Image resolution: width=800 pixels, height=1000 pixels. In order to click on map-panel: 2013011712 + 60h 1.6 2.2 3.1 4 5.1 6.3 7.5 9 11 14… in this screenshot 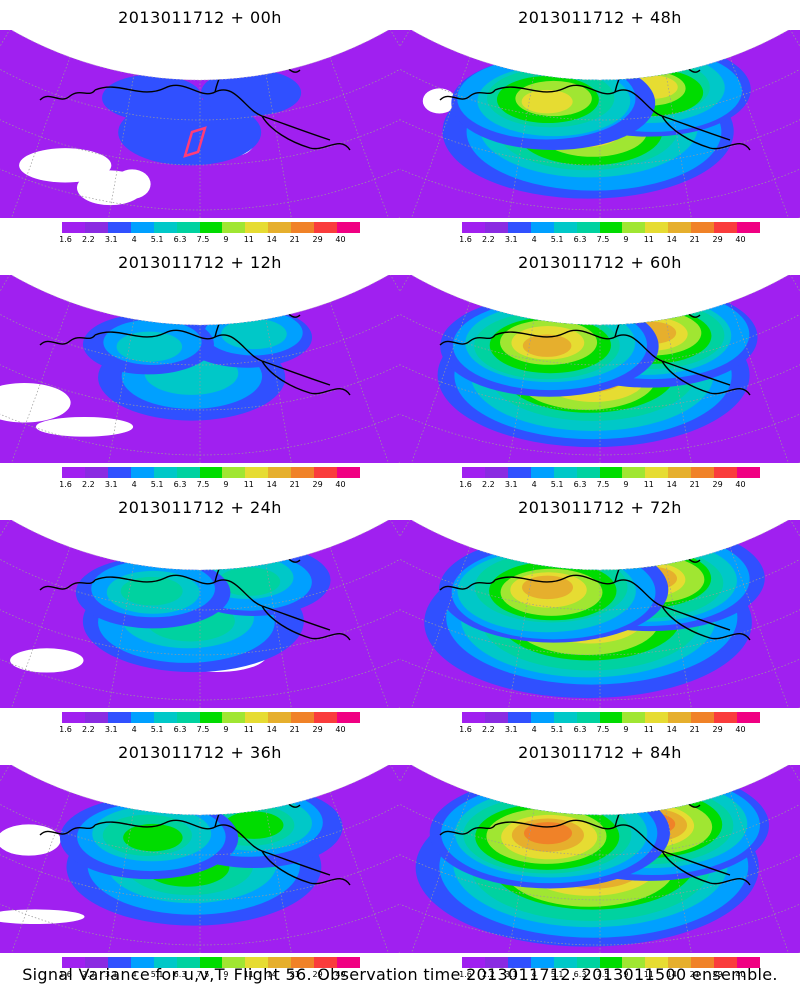, I will do `click(600, 367)`.